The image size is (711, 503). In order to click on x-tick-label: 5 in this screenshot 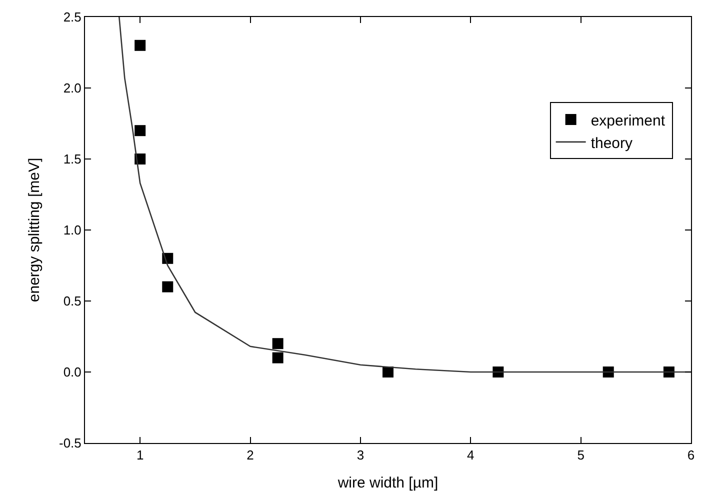, I will do `click(580, 455)`.